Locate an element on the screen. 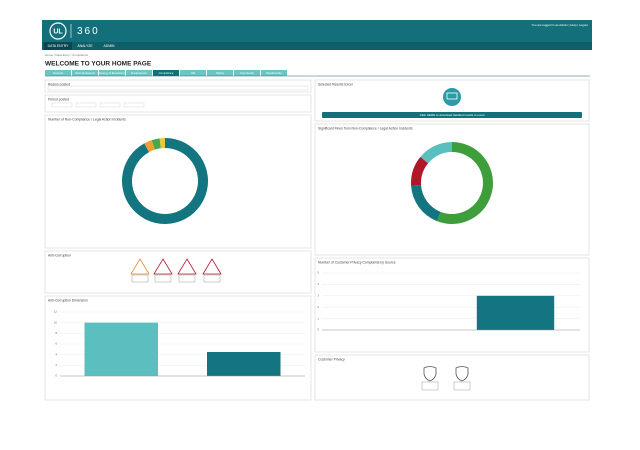 This screenshot has height=450, width=640. tab-label: Compliance is located at coordinates (166, 73).